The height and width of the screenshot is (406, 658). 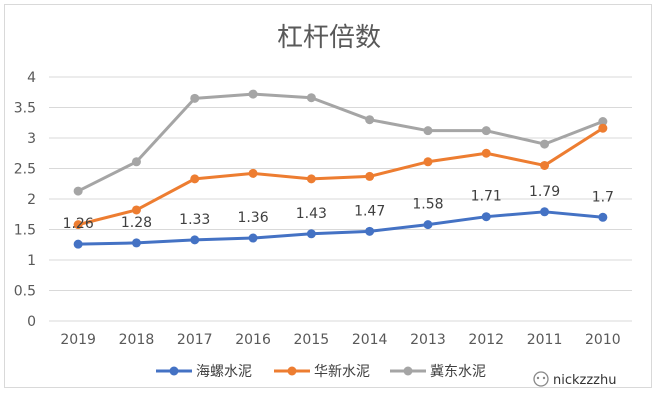 What do you see at coordinates (25, 109) in the screenshot?
I see `y-tick-label: 3.5` at bounding box center [25, 109].